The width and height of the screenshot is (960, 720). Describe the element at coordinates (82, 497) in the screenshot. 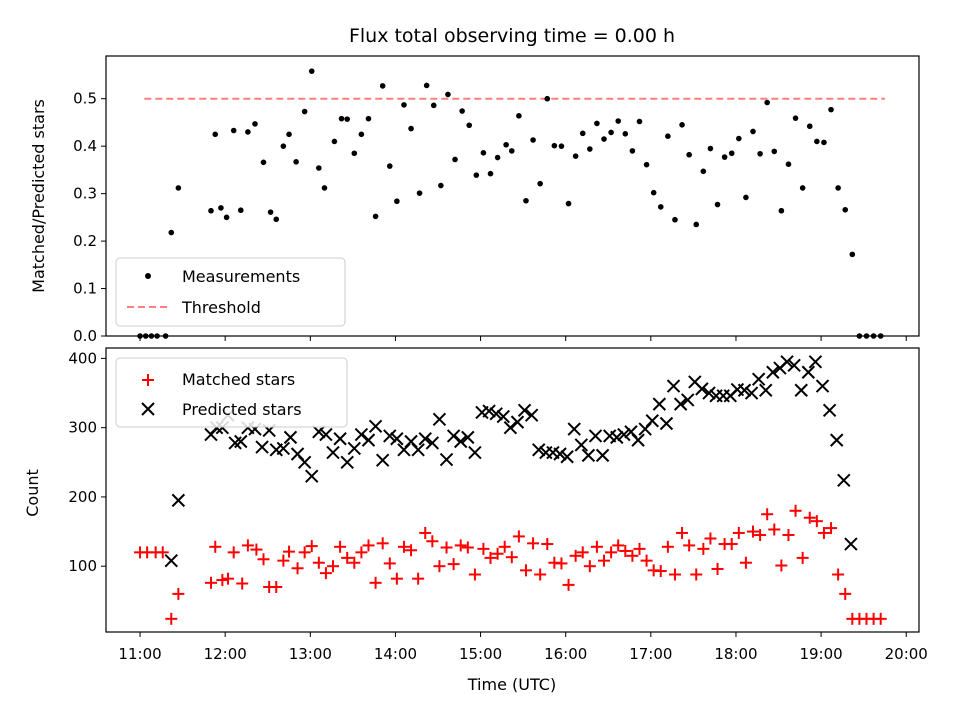

I see `bottom-y-tick-label: 200` at that location.